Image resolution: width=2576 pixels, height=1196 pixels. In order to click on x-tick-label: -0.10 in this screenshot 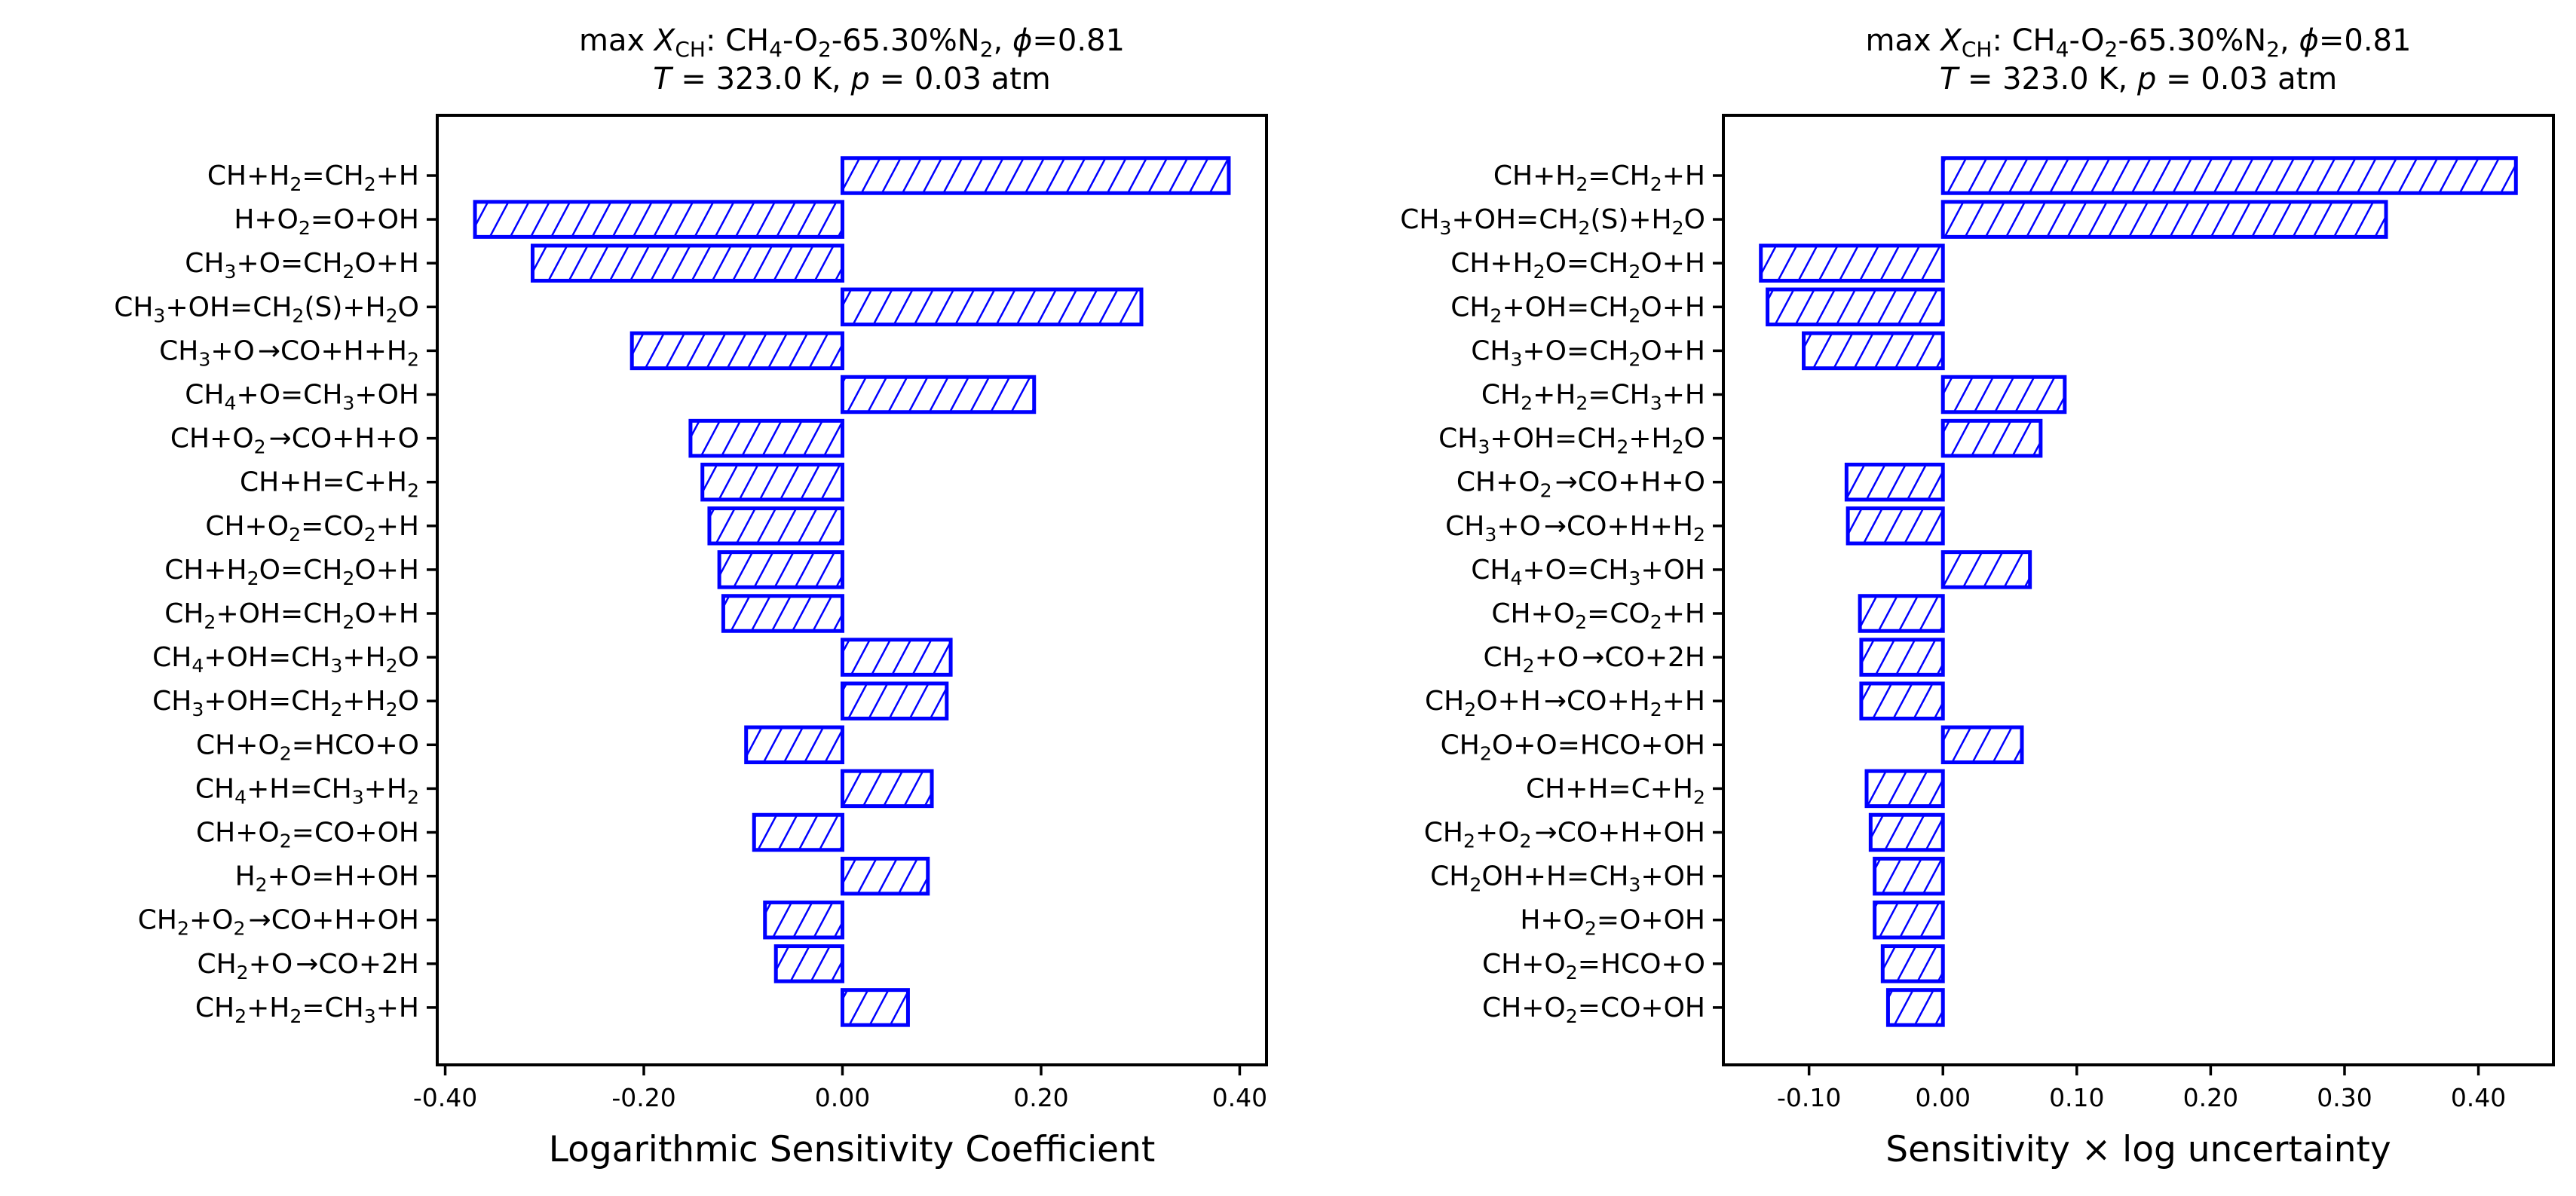, I will do `click(1809, 1097)`.